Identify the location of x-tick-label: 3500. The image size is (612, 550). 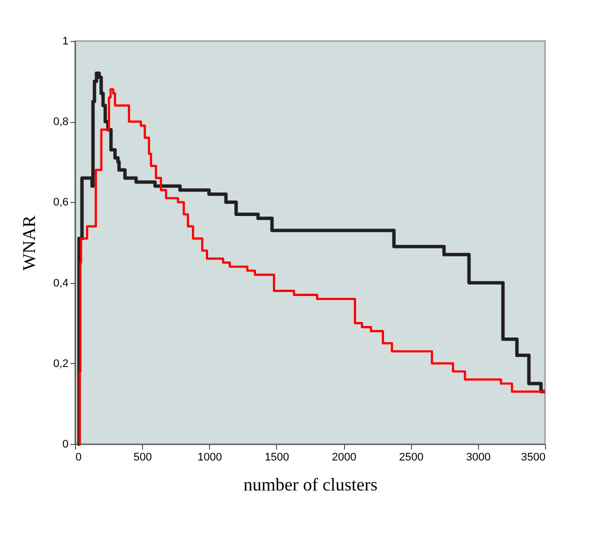
(533, 458).